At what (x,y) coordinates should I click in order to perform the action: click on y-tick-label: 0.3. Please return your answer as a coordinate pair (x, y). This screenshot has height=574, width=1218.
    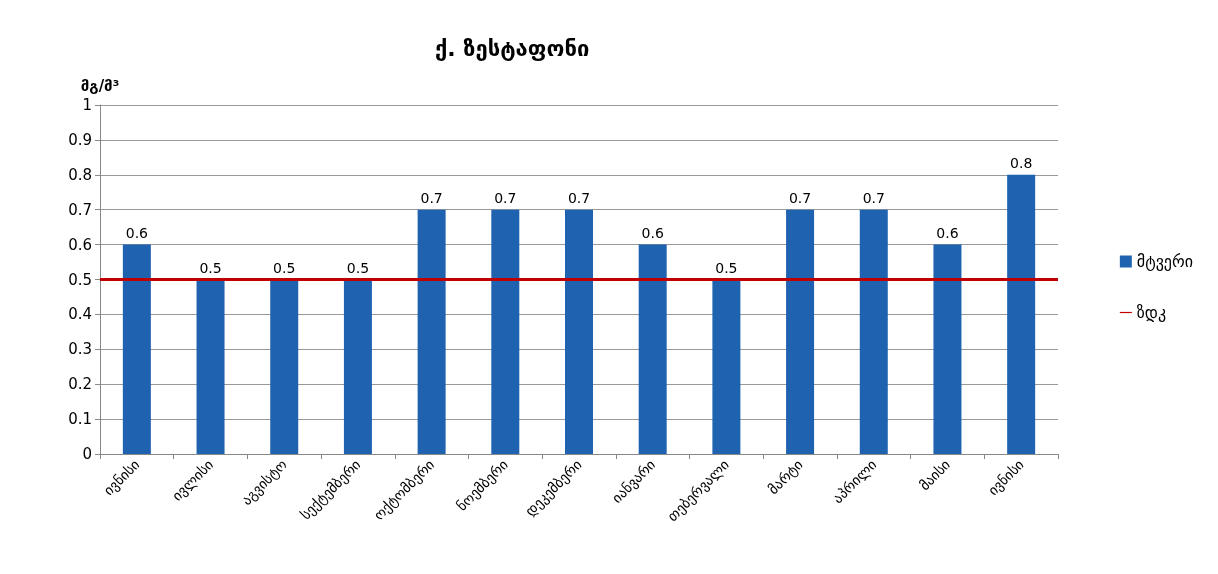
    Looking at the image, I should click on (80, 349).